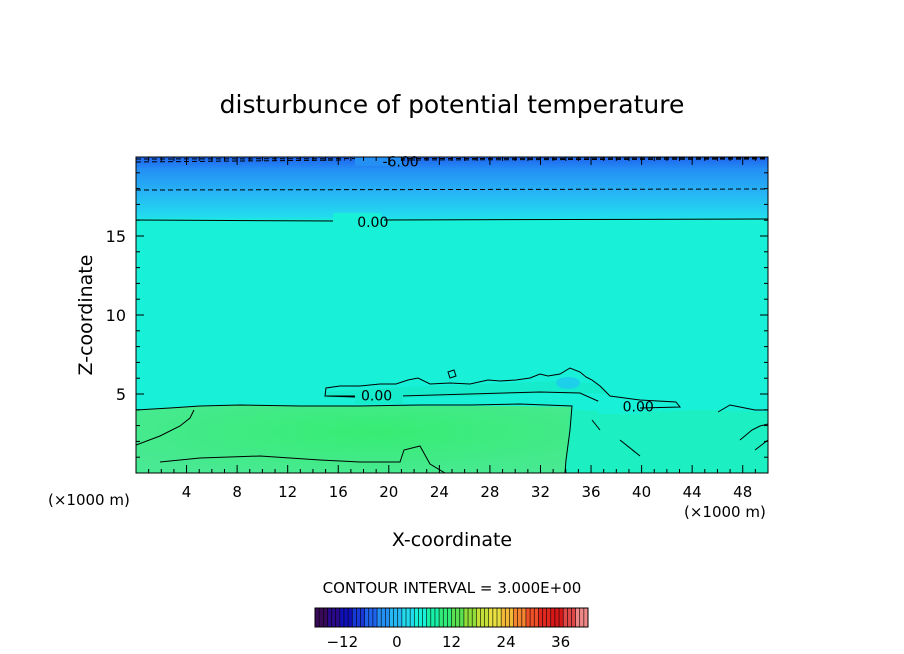  What do you see at coordinates (641, 492) in the screenshot?
I see `x-tick-label: 40` at bounding box center [641, 492].